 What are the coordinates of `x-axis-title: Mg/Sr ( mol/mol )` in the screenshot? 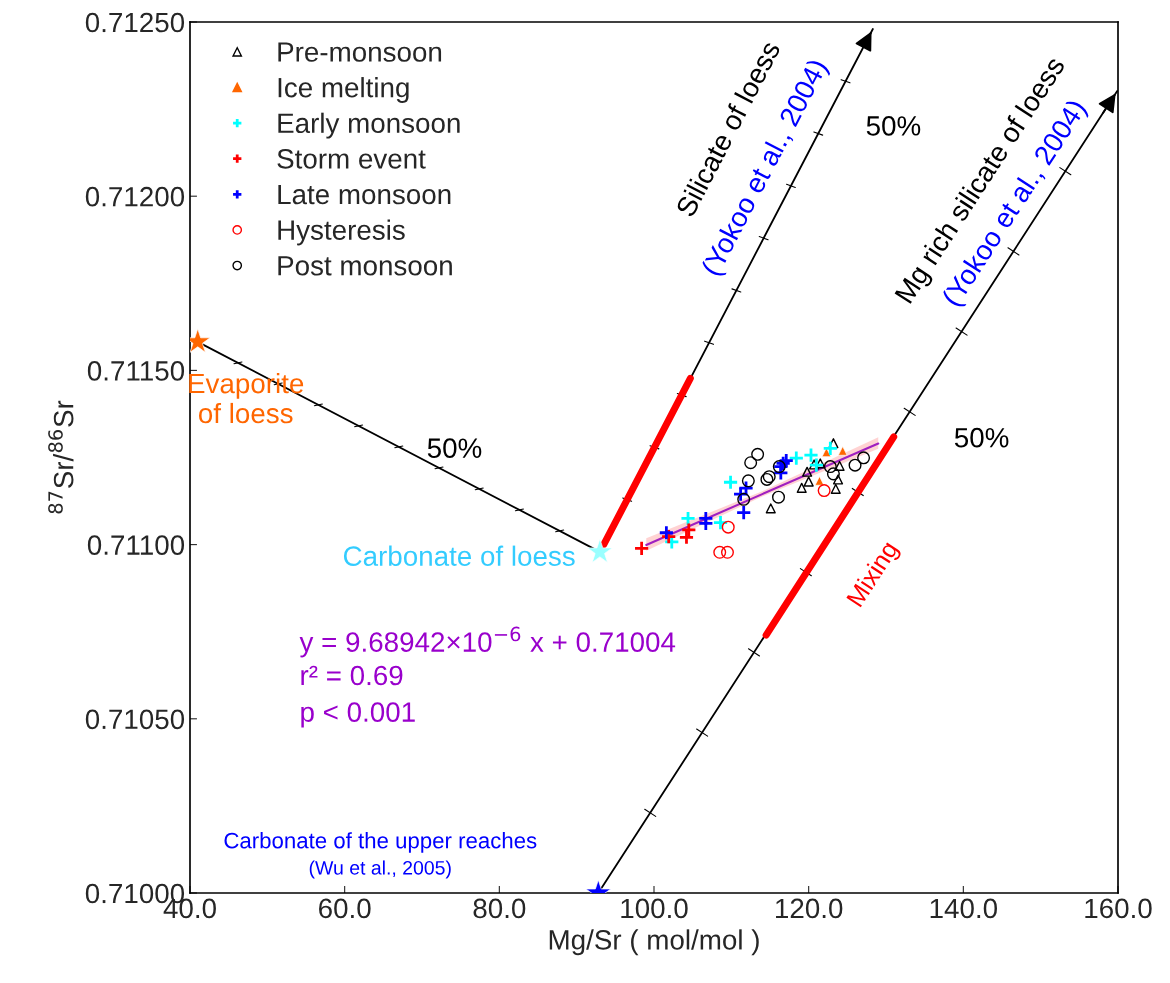 It's located at (654, 942).